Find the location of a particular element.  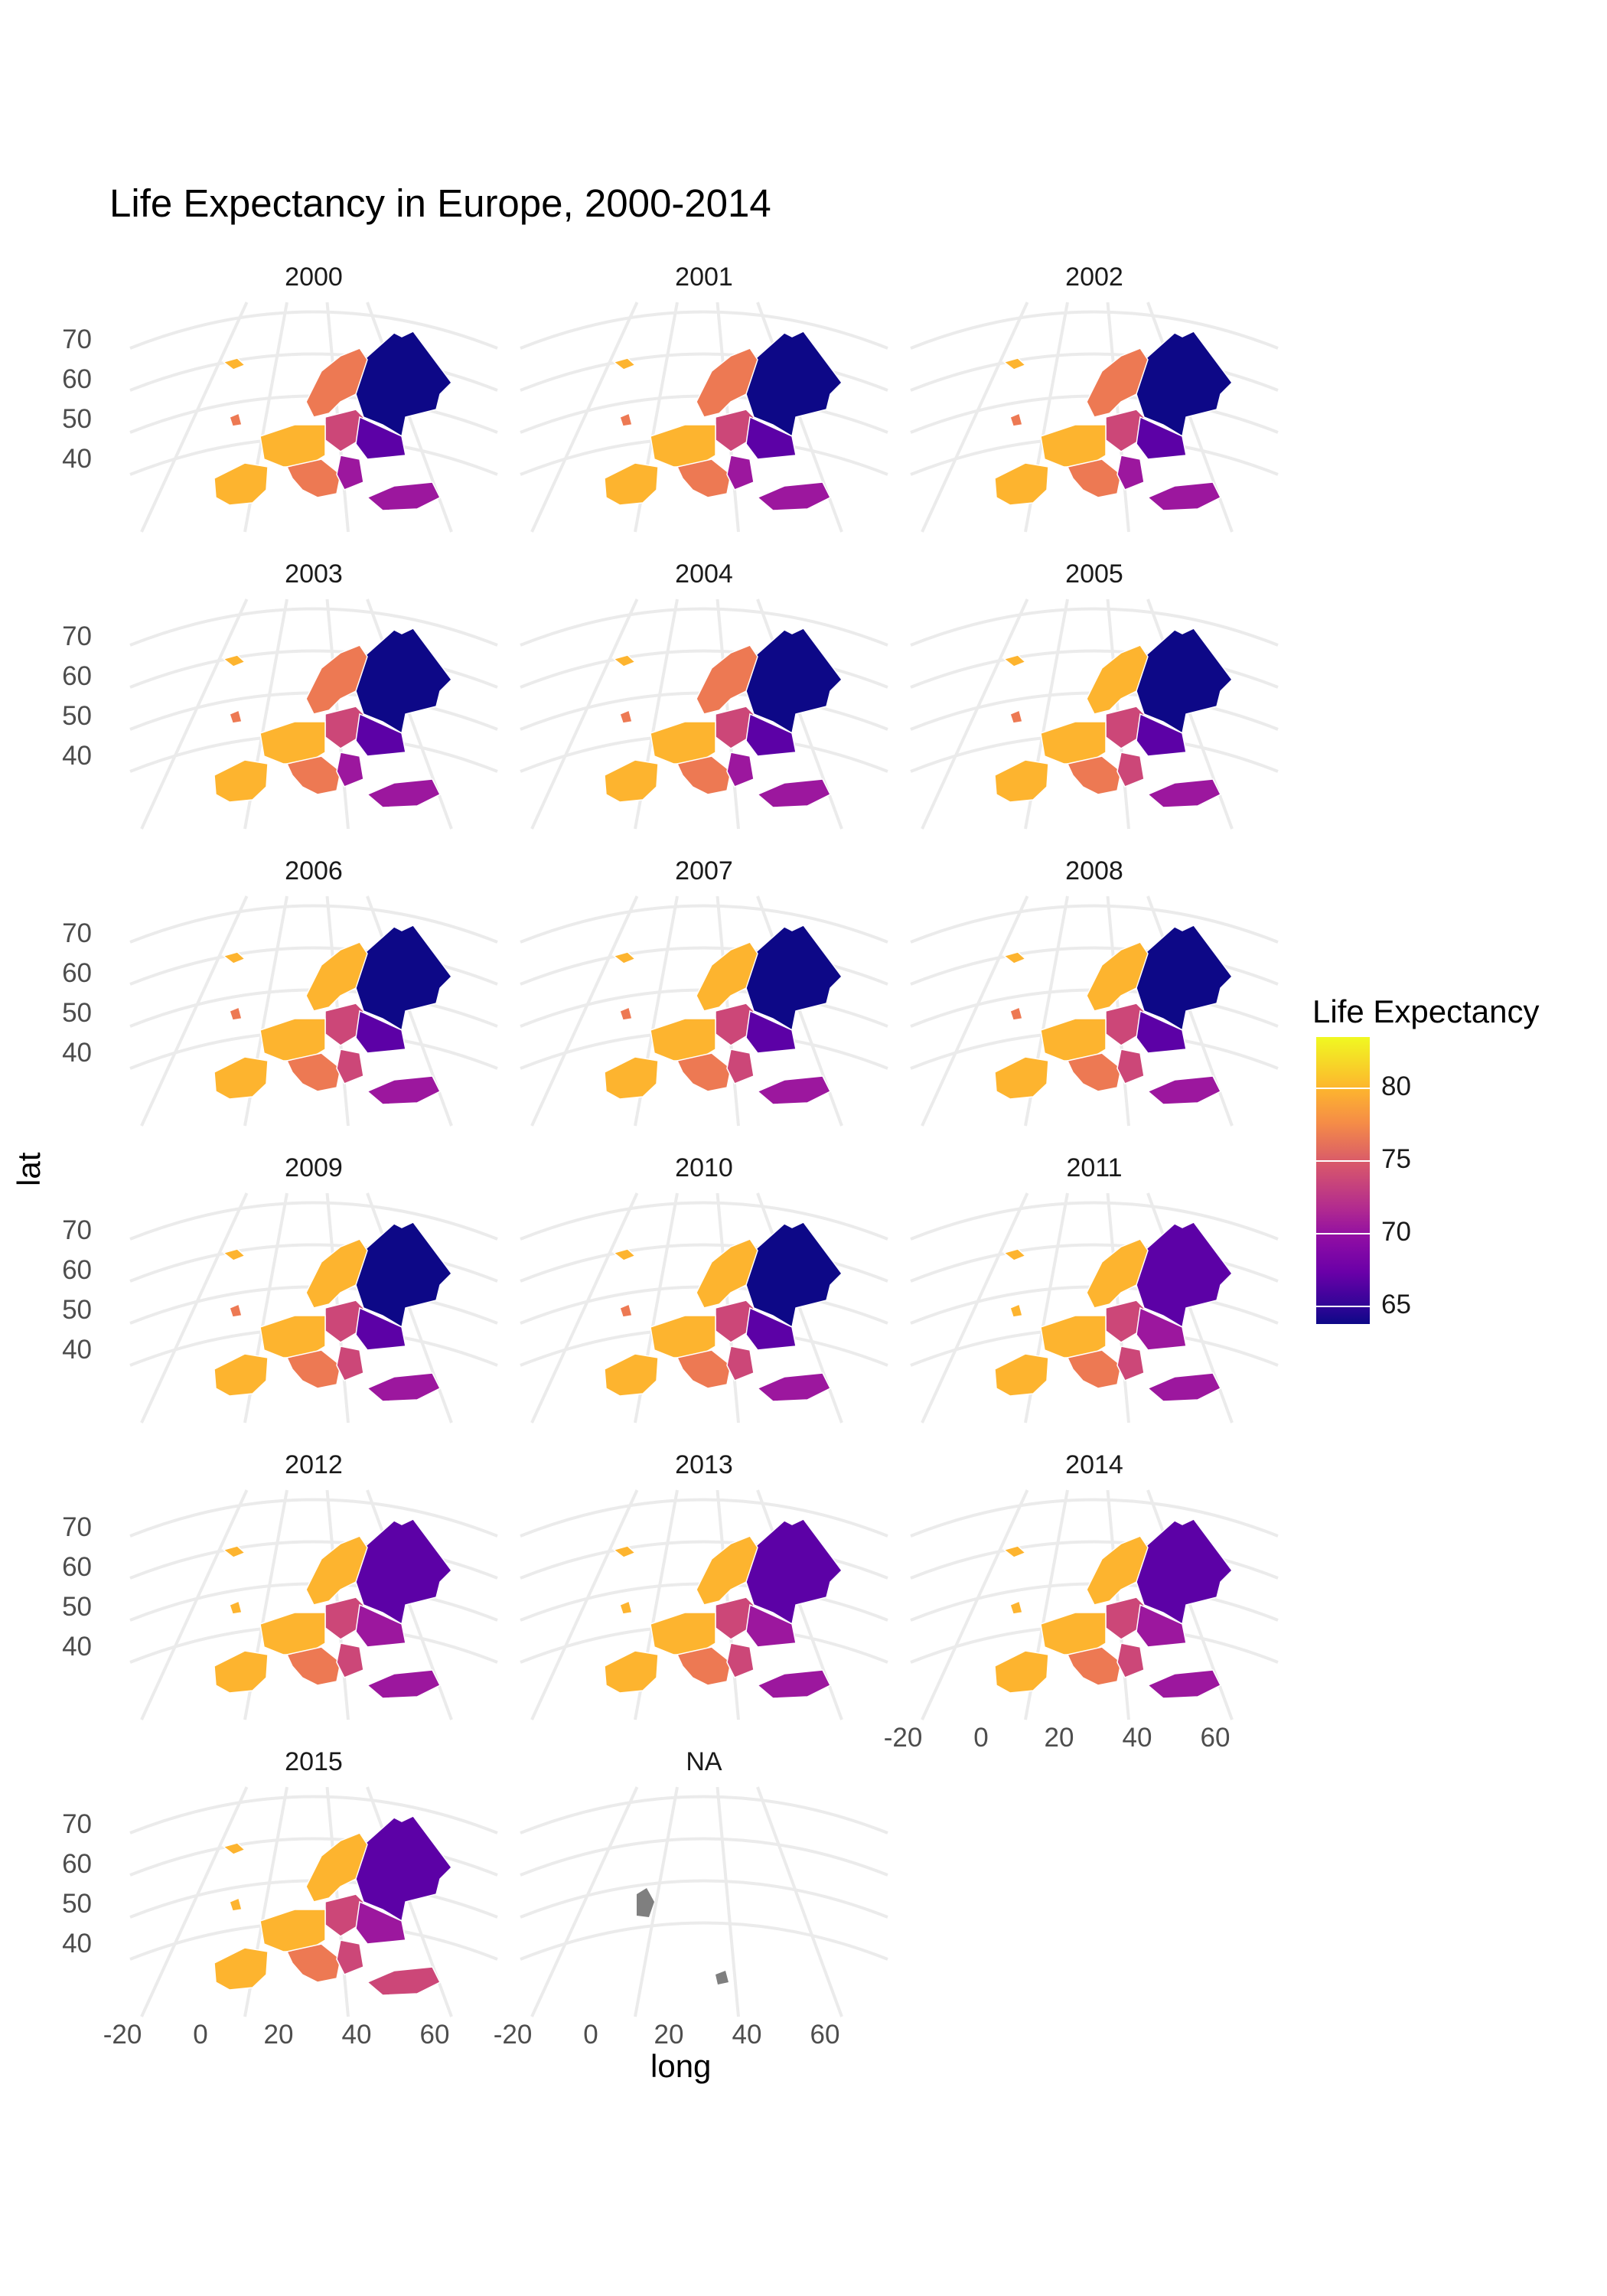

y-tick-label: 70 is located at coordinates (77, 1230).